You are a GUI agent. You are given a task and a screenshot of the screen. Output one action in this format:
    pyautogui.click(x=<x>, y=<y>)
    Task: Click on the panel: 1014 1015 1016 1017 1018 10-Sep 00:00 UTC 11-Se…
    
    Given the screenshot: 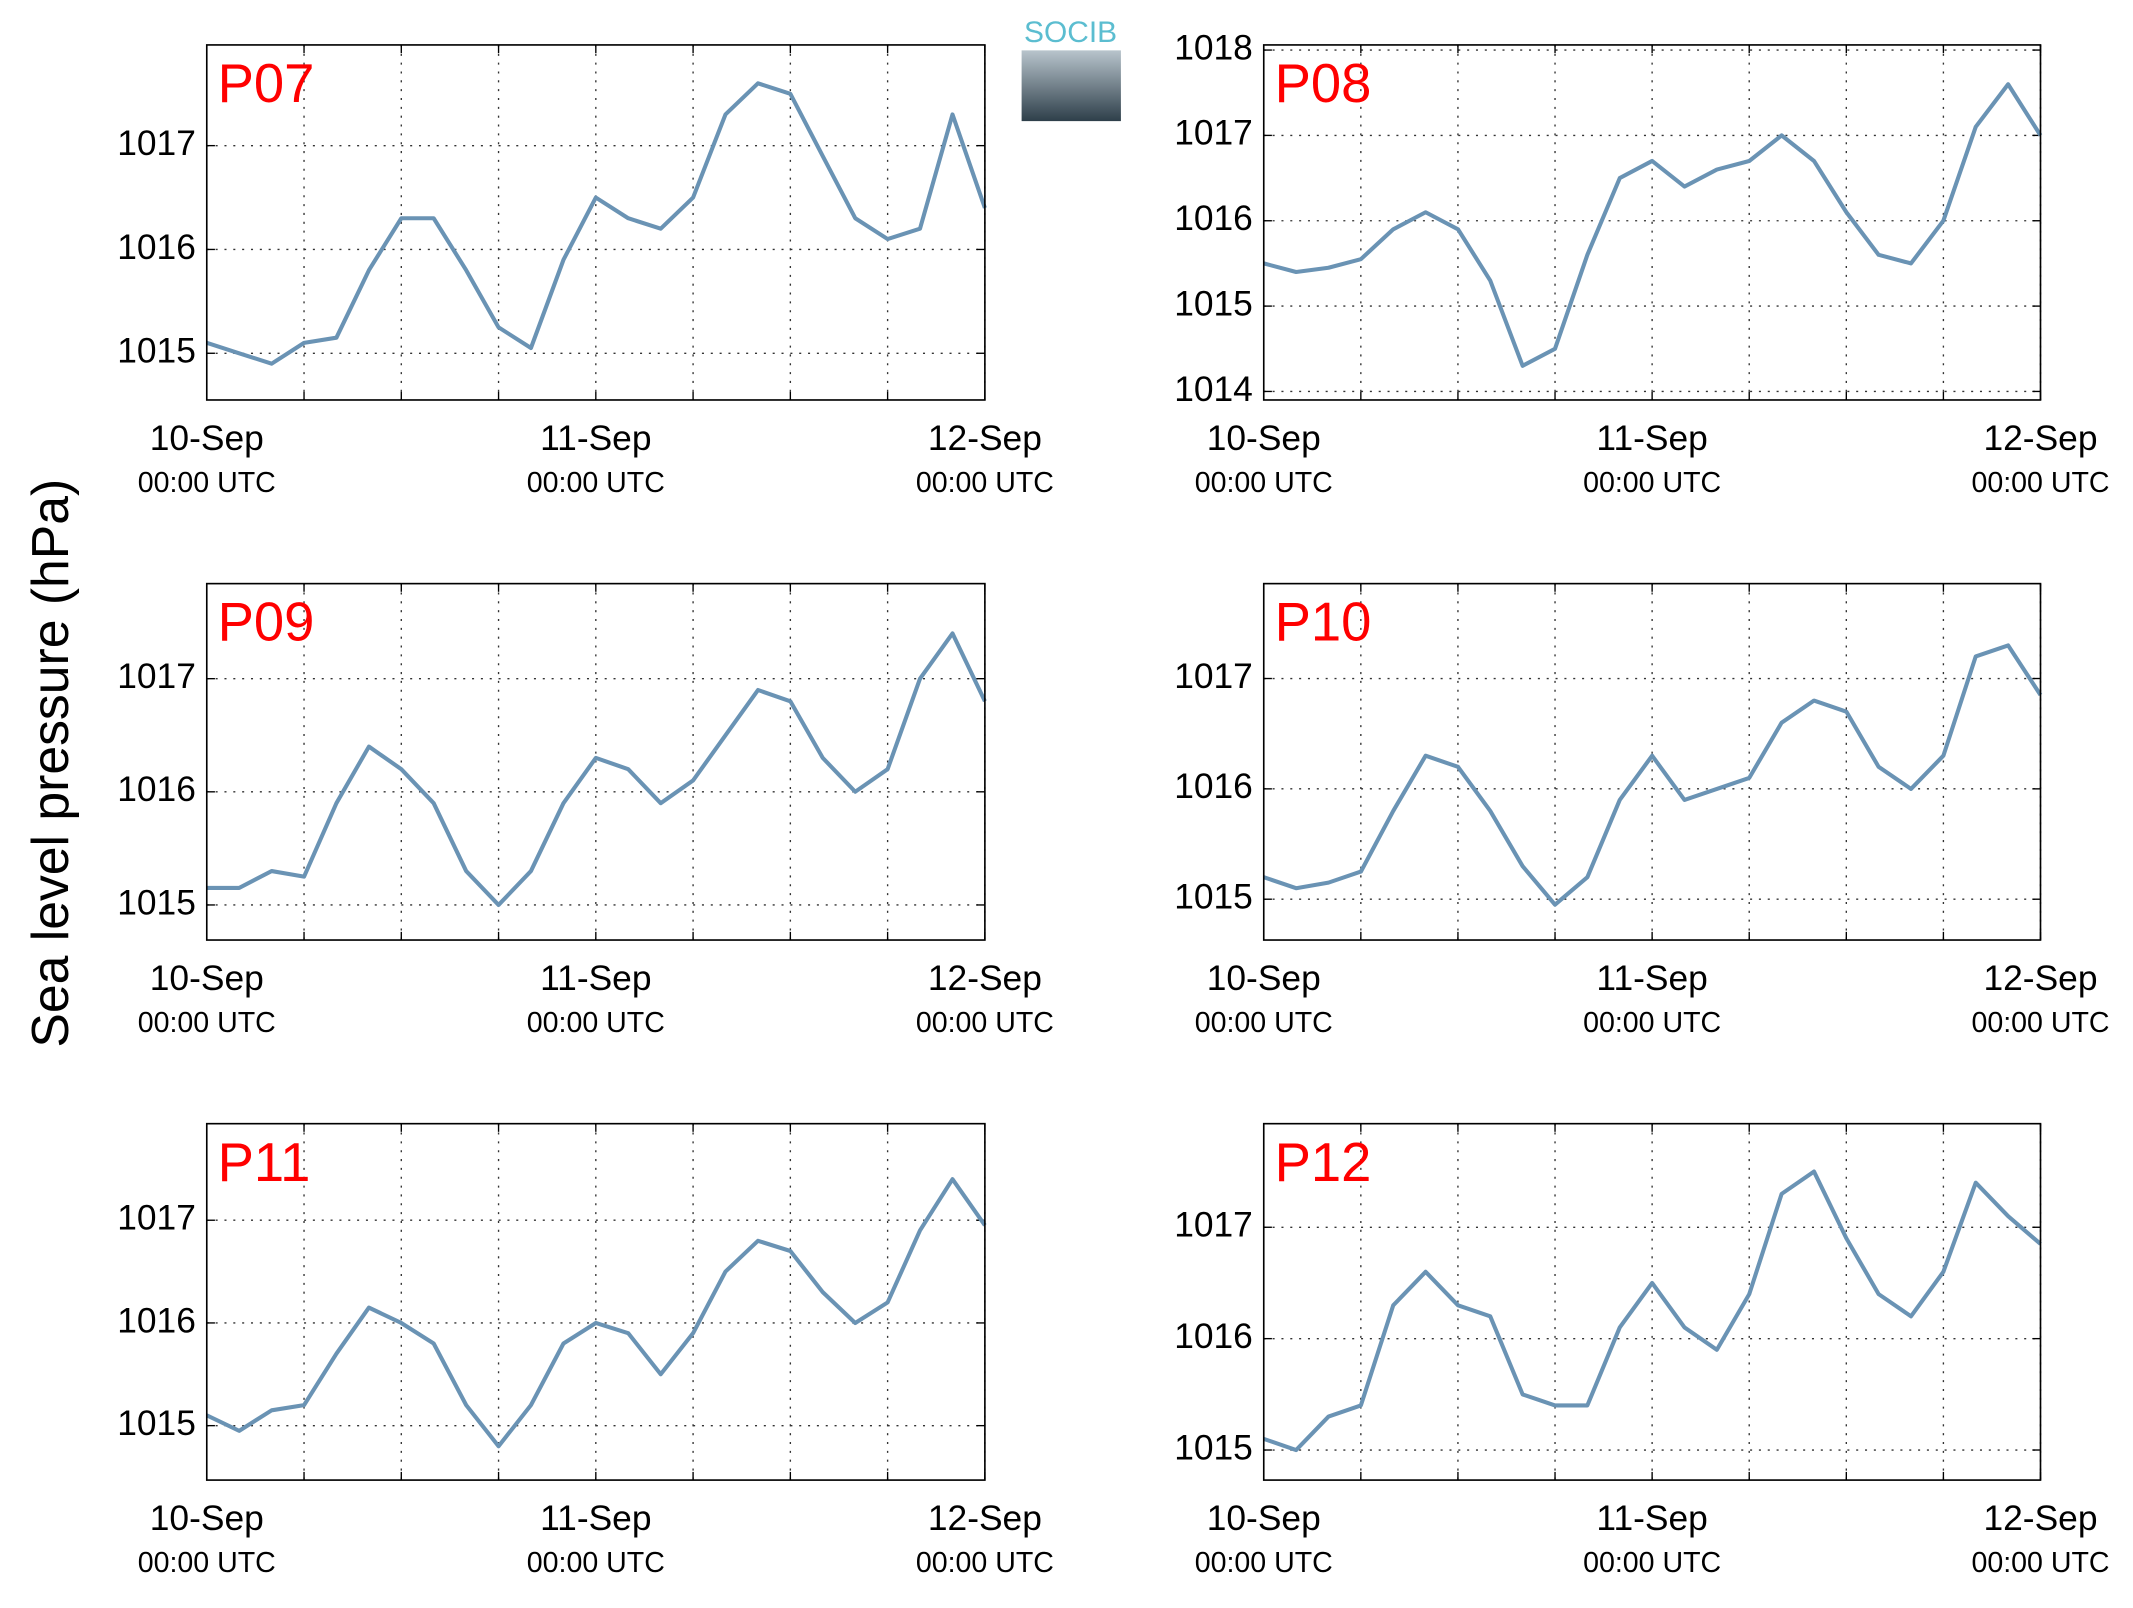 What is the action you would take?
    pyautogui.click(x=1641, y=263)
    